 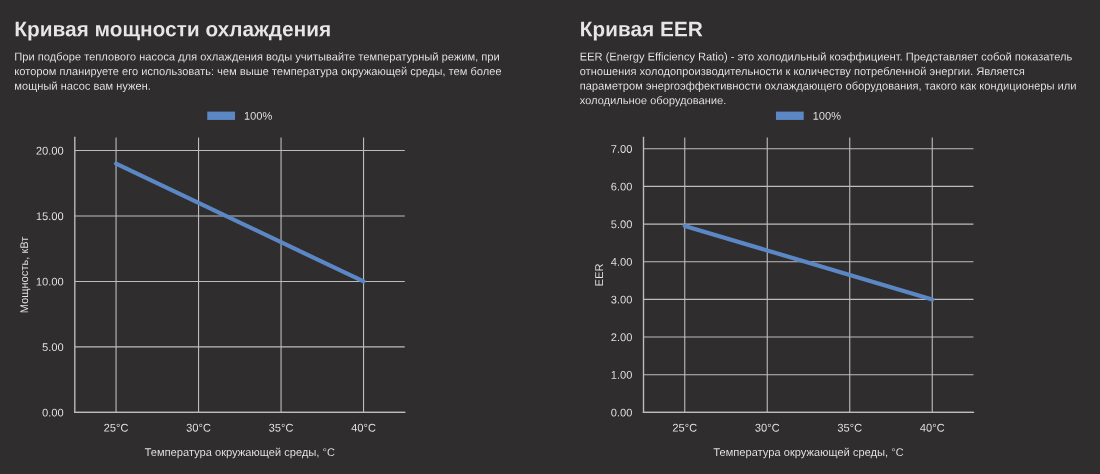 I want to click on y-tick-label: 6.00, so click(x=621, y=186).